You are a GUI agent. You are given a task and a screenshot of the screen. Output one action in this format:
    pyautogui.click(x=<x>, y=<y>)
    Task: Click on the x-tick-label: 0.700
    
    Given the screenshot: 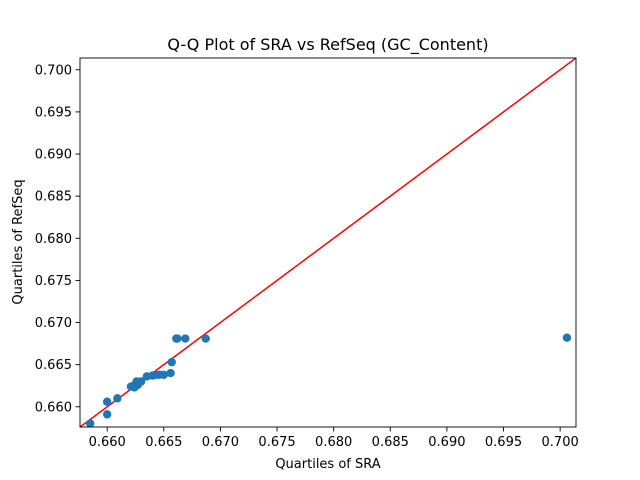 What is the action you would take?
    pyautogui.click(x=560, y=442)
    